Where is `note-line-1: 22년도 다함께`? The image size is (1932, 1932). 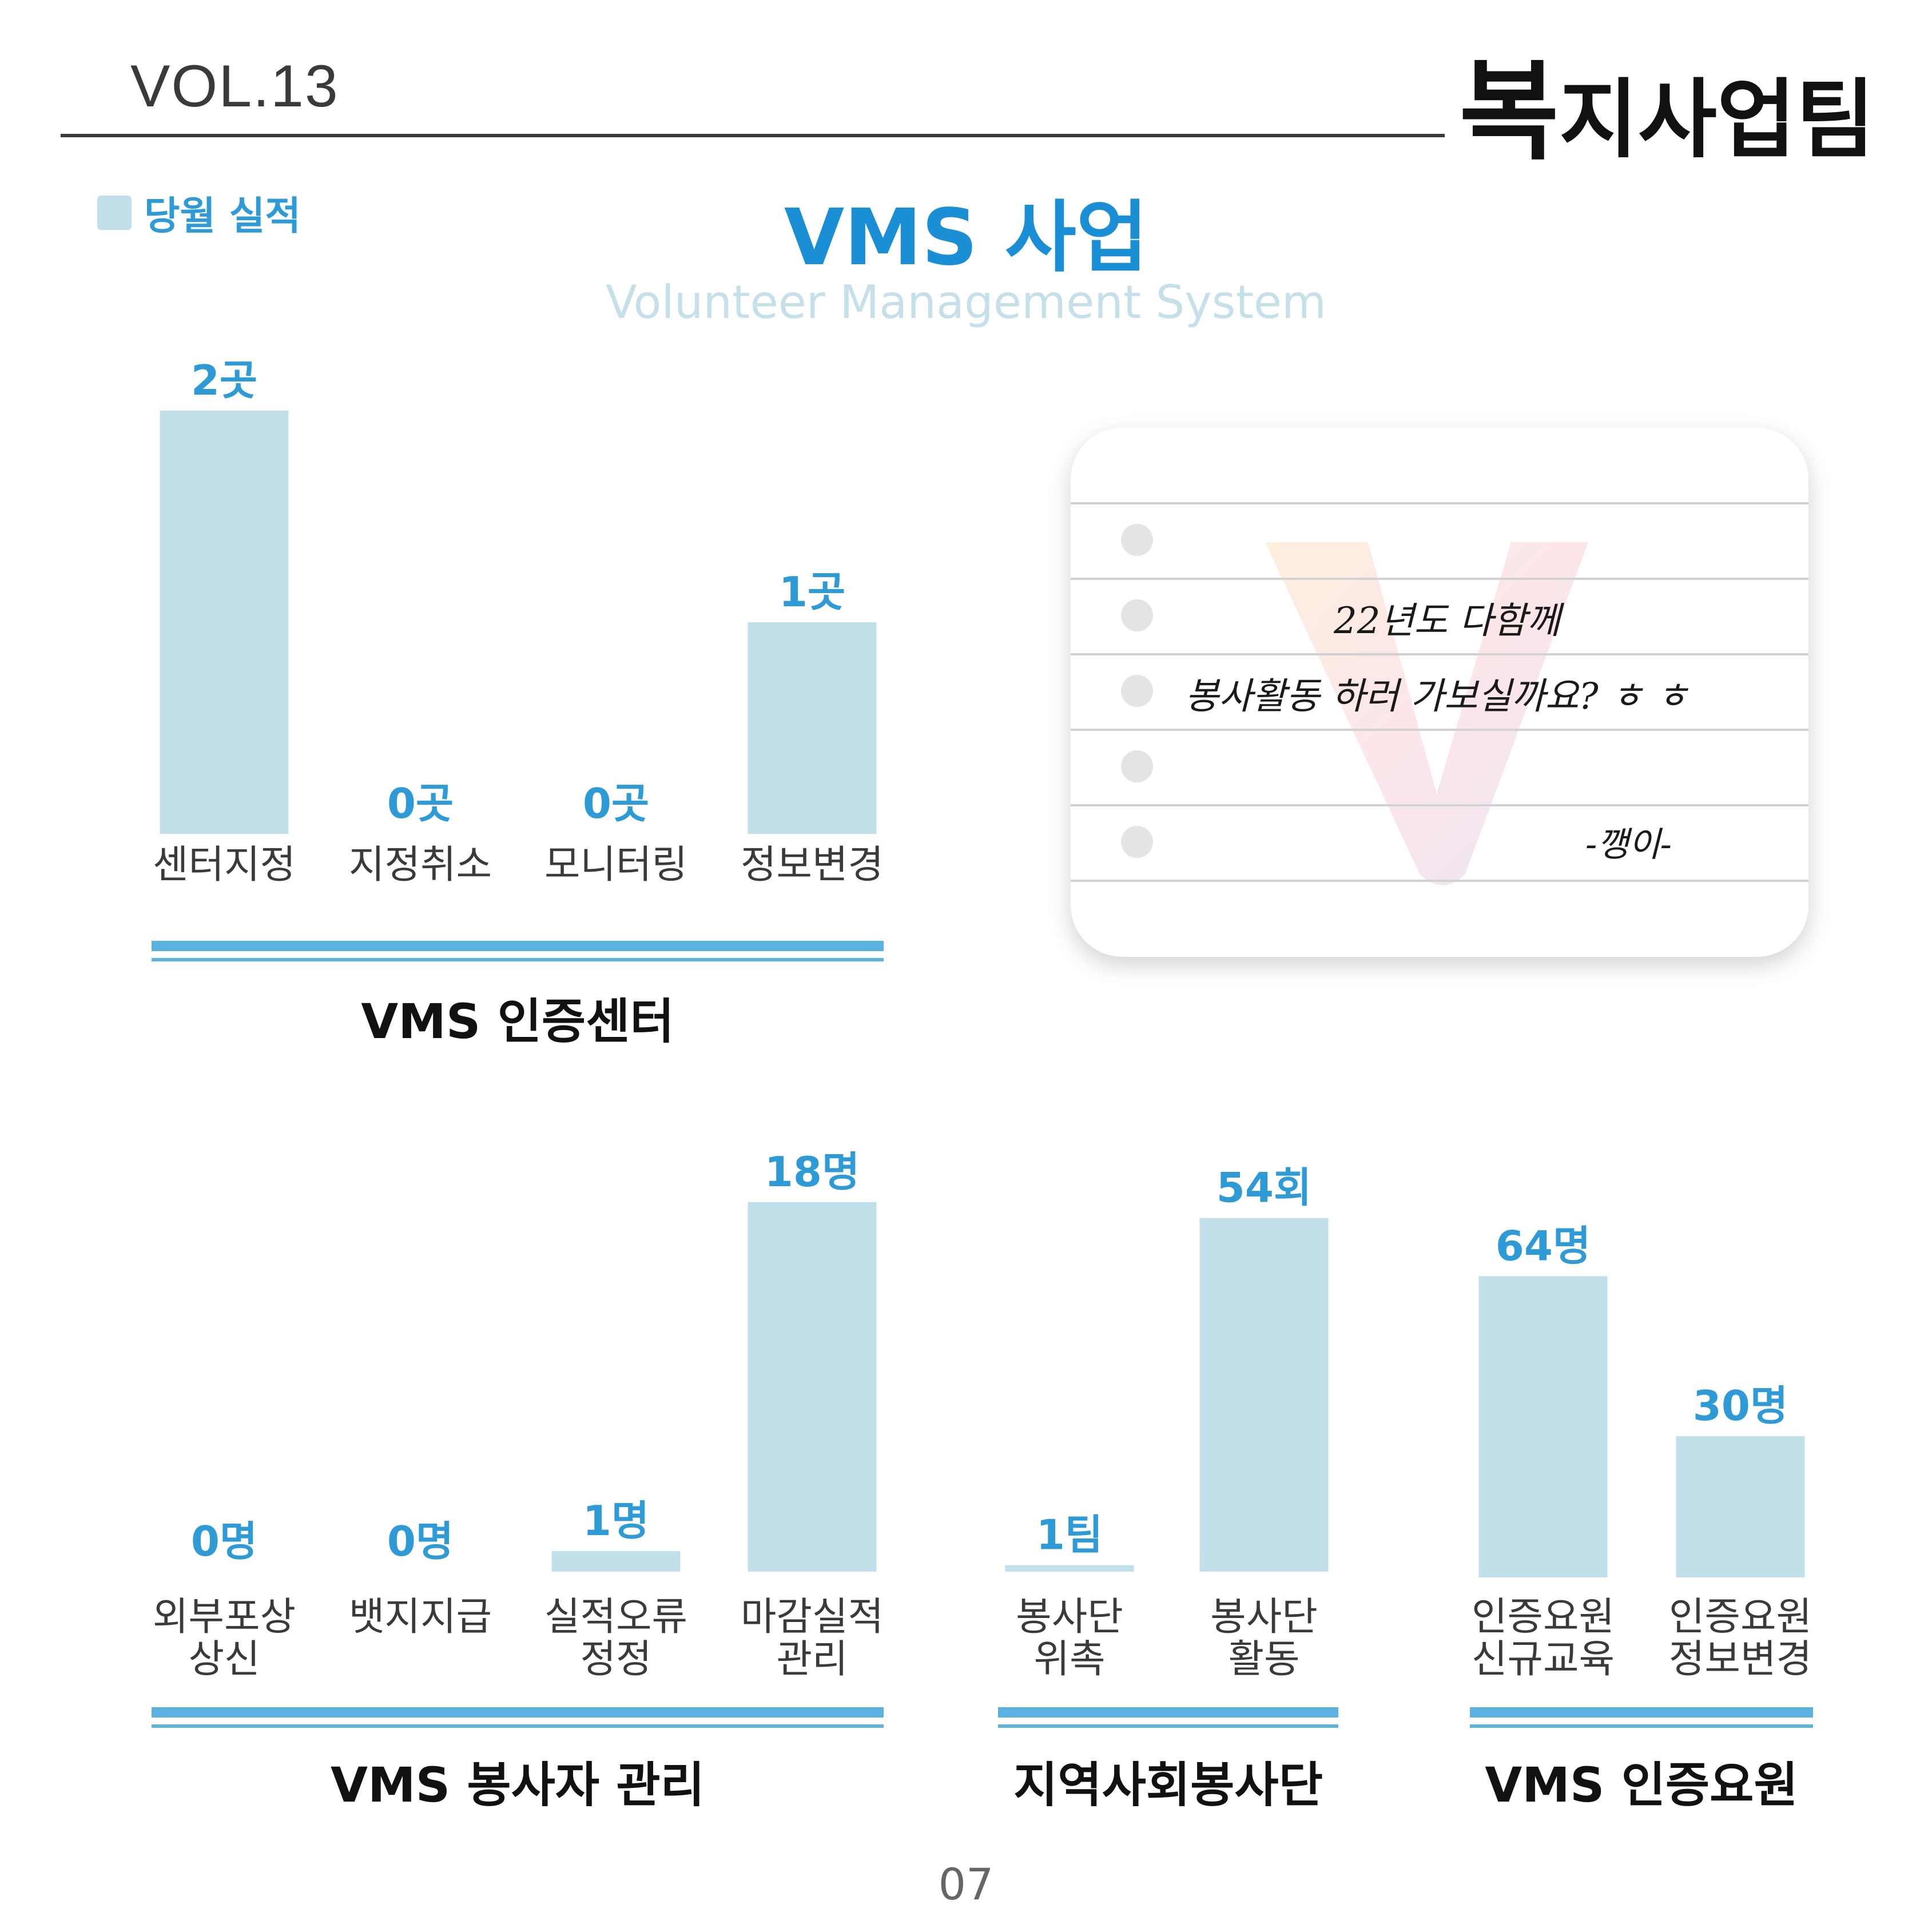 note-line-1: 22년도 다함께 is located at coordinates (1448, 621).